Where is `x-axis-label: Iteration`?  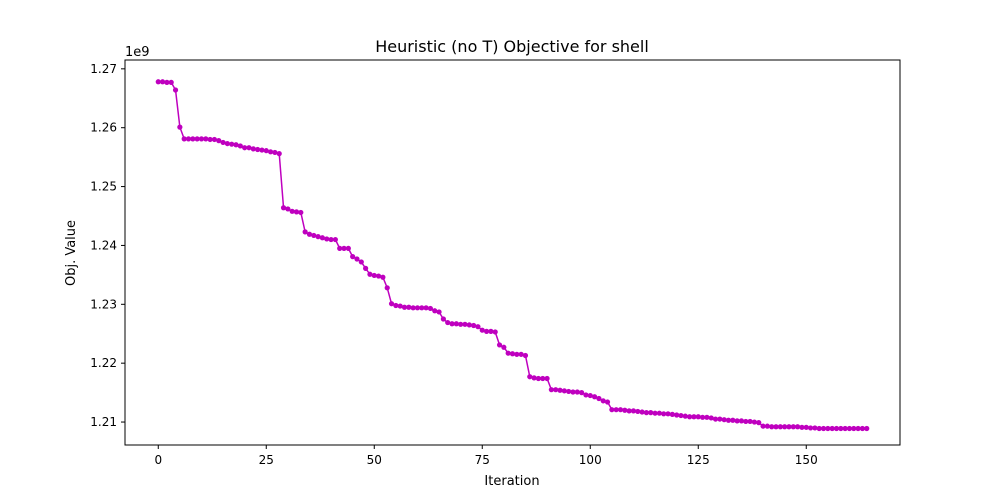
x-axis-label: Iteration is located at coordinates (511, 481).